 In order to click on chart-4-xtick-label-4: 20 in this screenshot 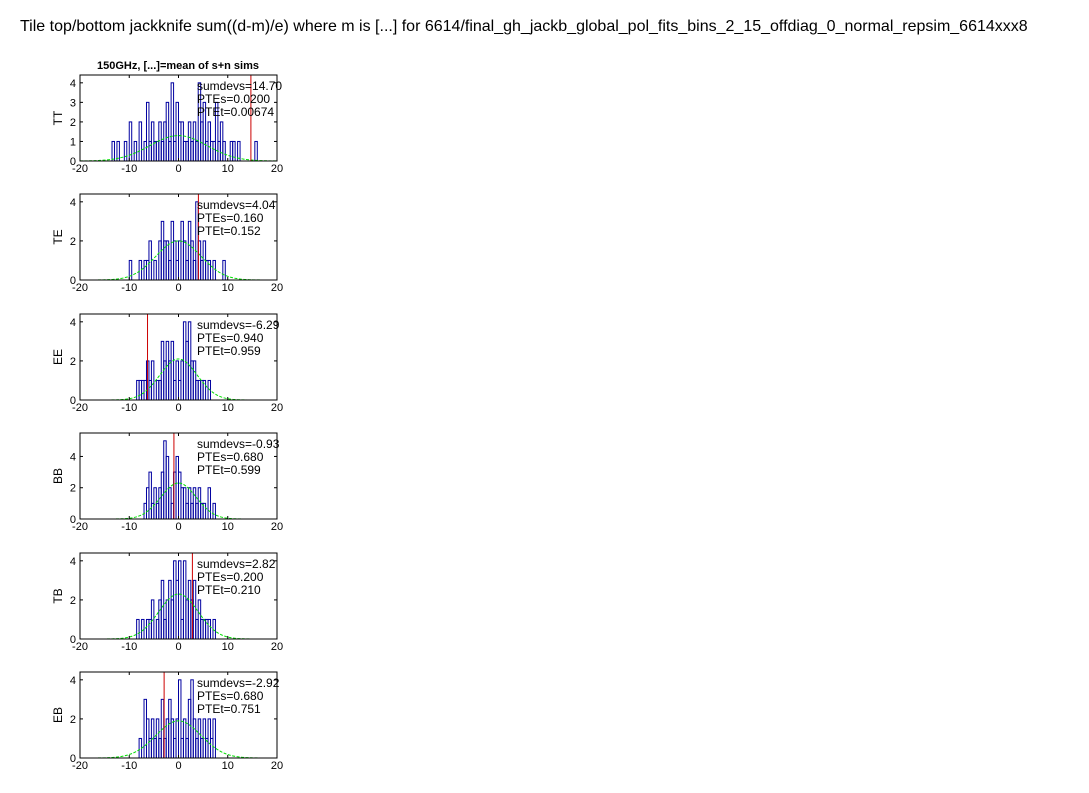, I will do `click(277, 647)`.